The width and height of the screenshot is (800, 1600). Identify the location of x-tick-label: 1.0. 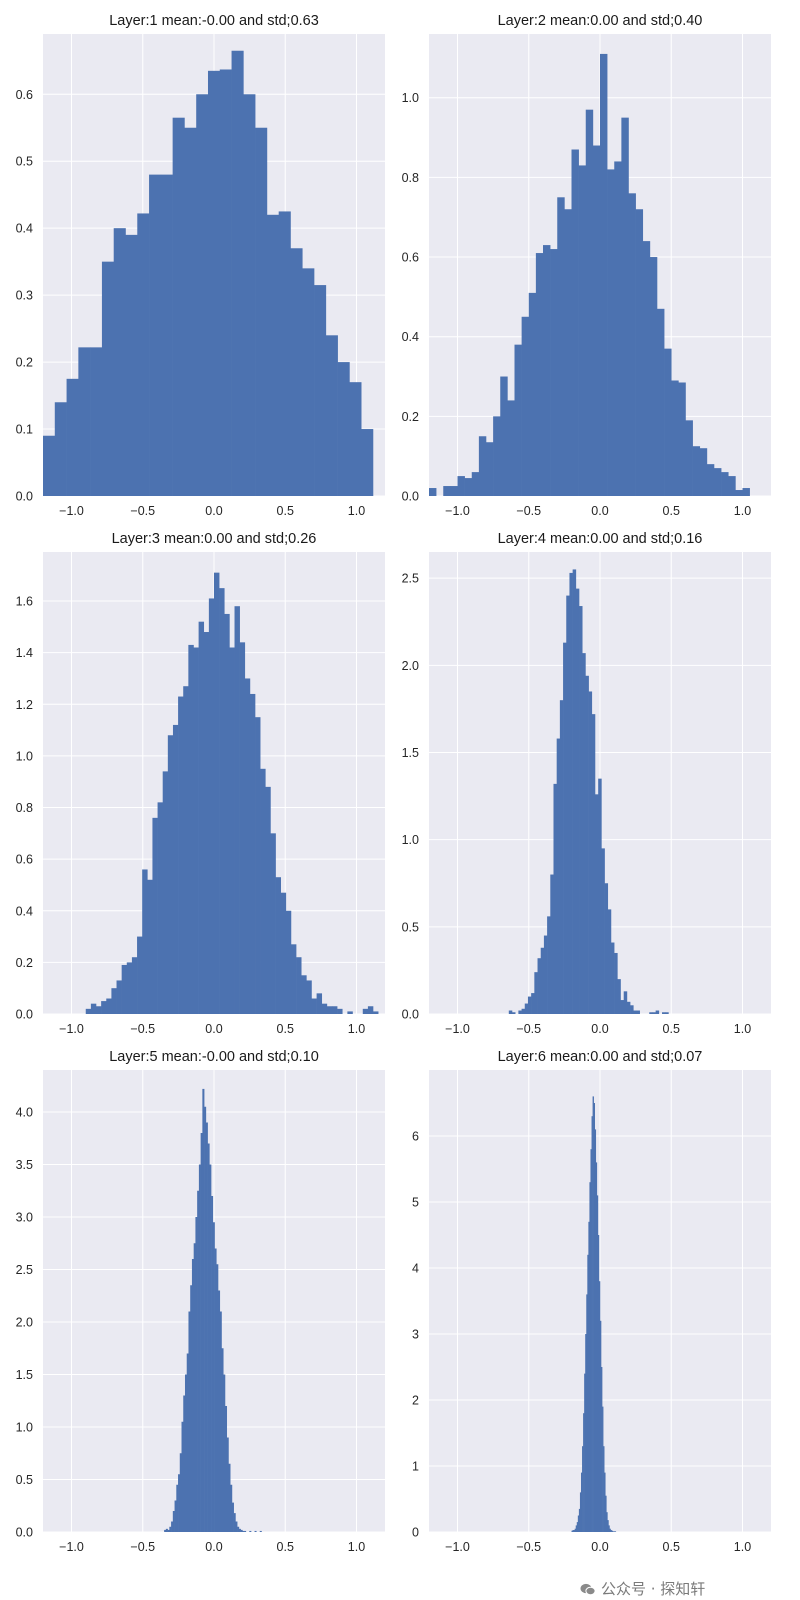
(742, 1547).